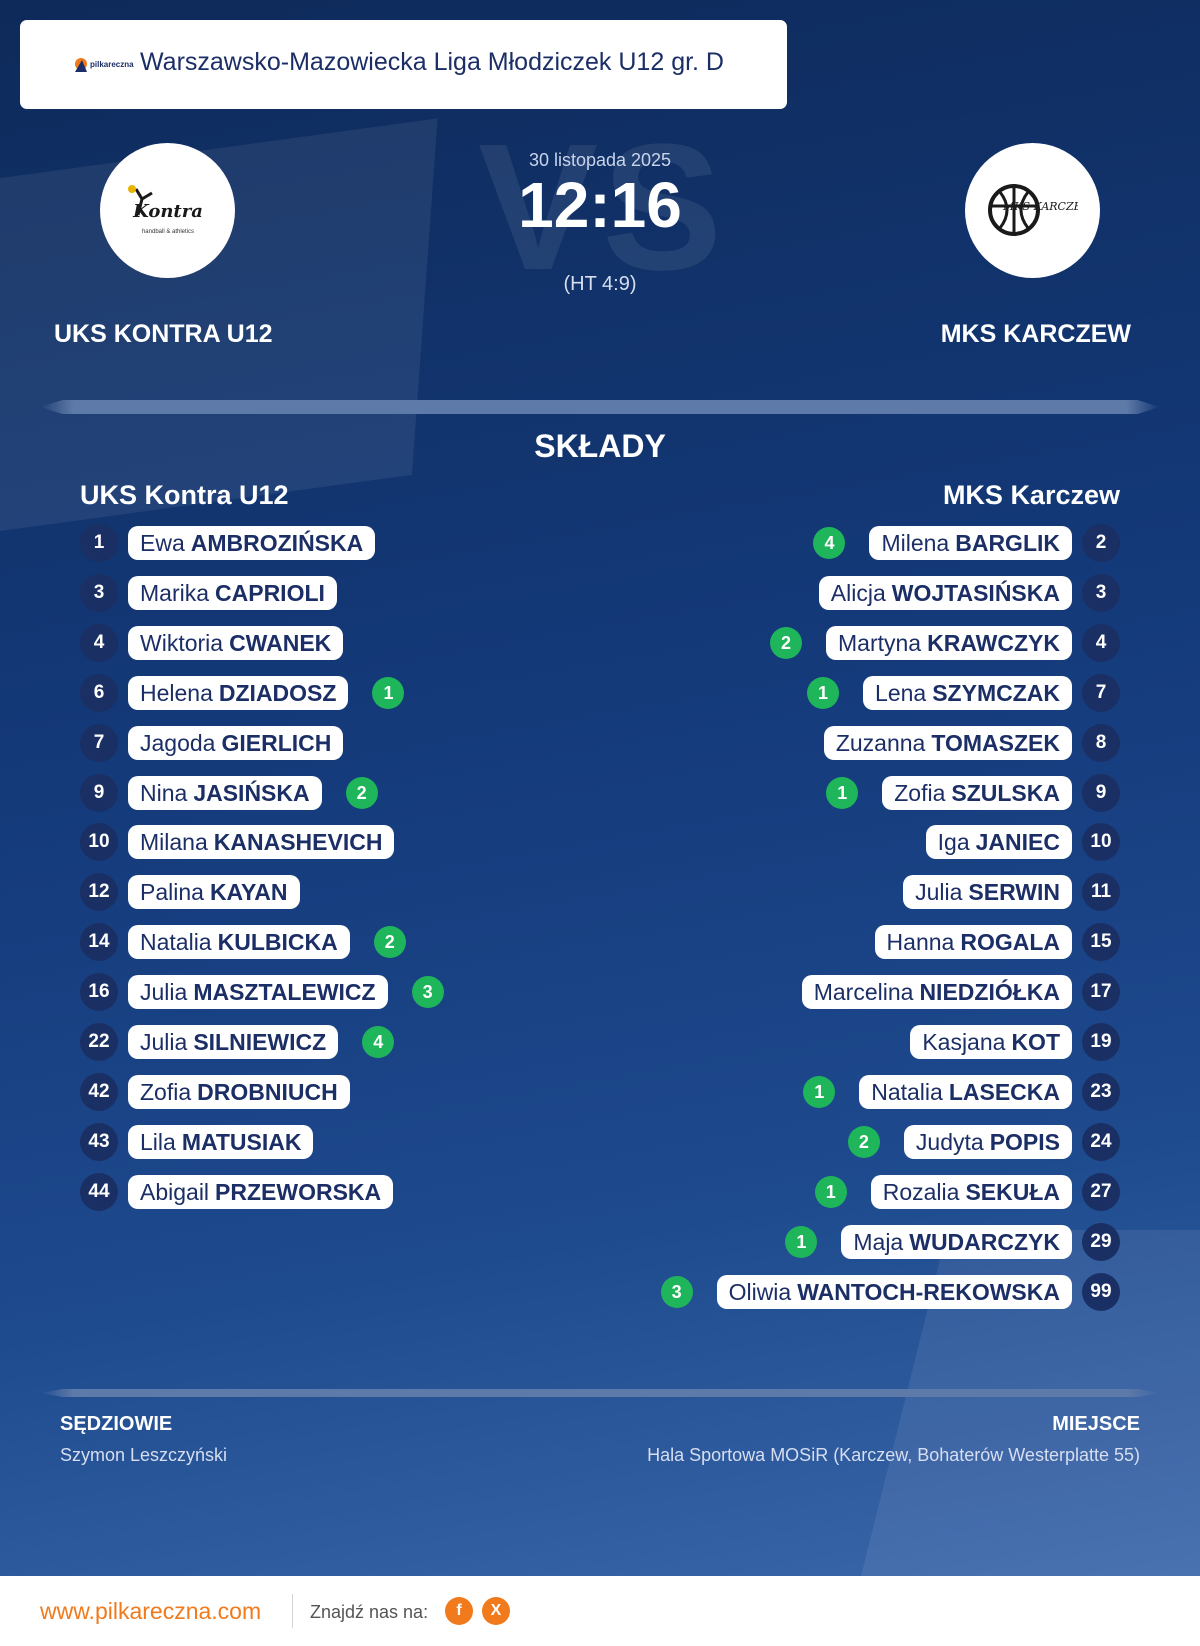  What do you see at coordinates (496, 1611) in the screenshot?
I see `x-icon: X` at bounding box center [496, 1611].